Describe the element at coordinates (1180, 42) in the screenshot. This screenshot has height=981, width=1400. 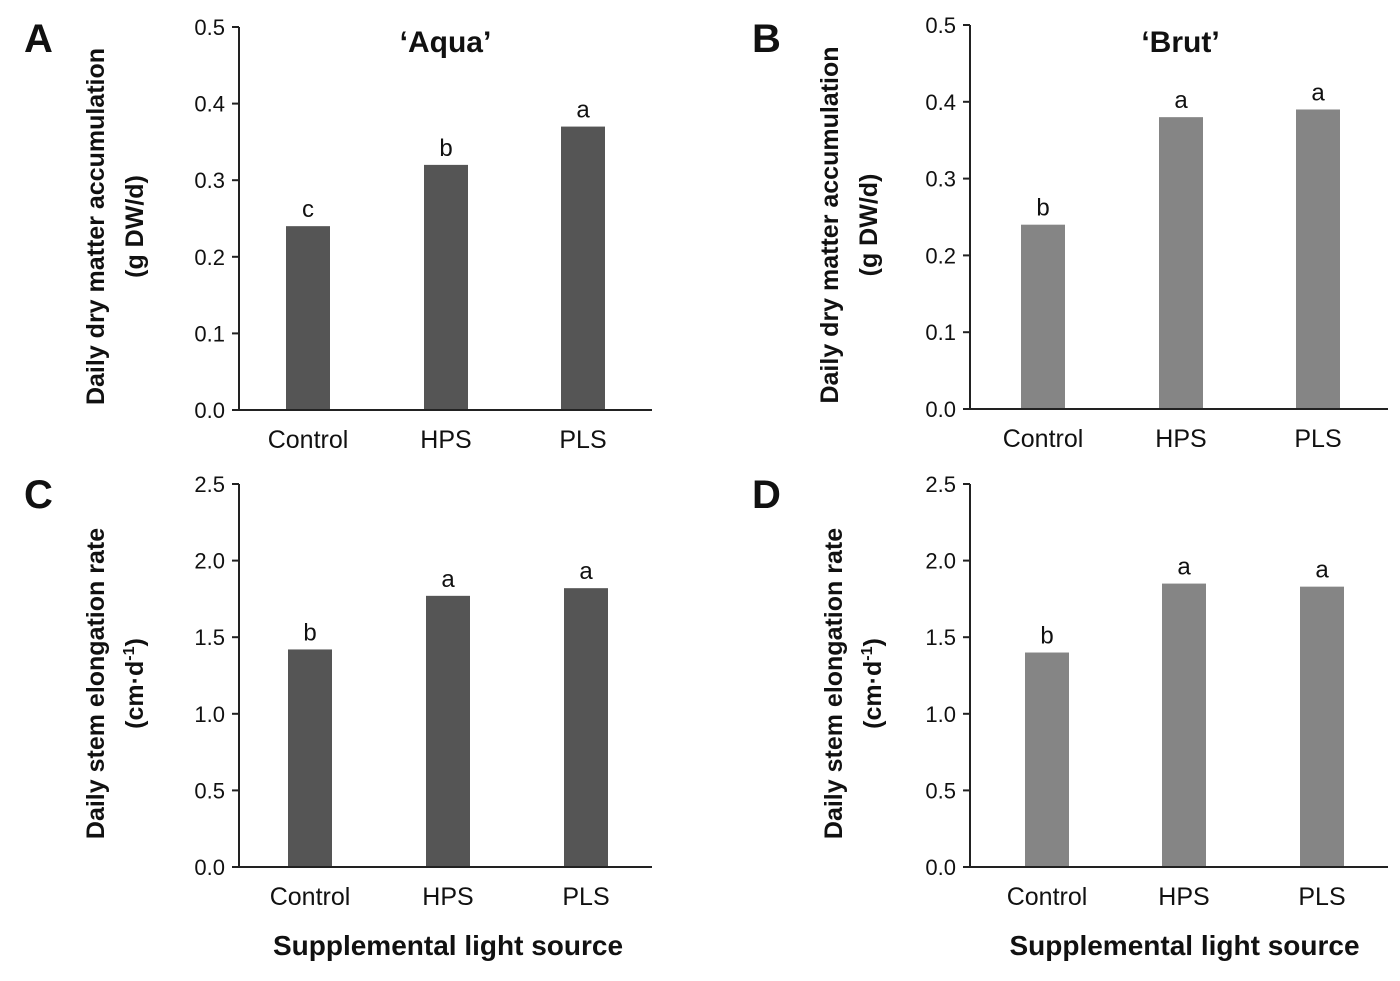
I see `chart-title: ‘Brut’` at that location.